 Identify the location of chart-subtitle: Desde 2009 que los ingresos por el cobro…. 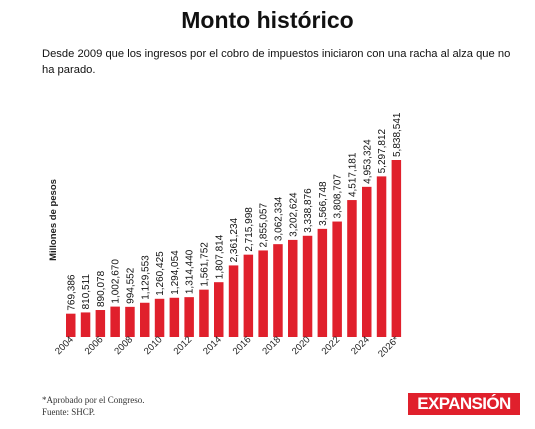
(276, 62).